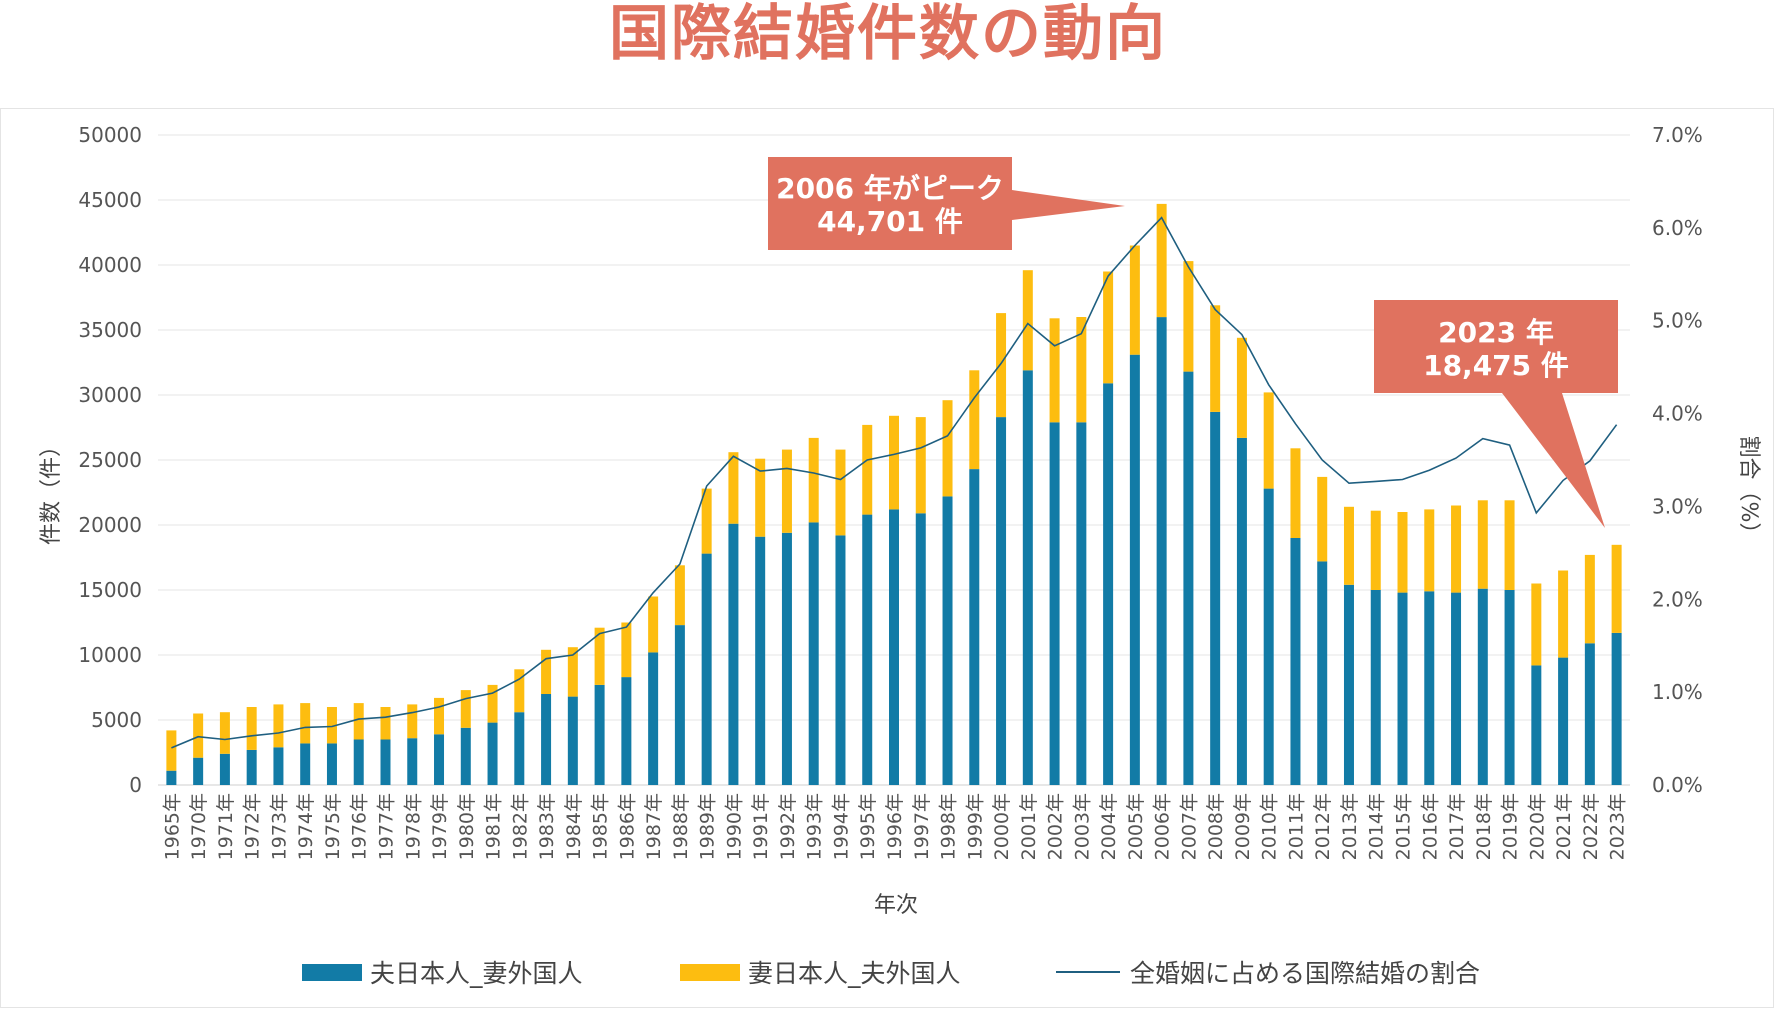 This screenshot has height=1019, width=1776. I want to click on y-tick-label-right: 7.0%, so click(1677, 135).